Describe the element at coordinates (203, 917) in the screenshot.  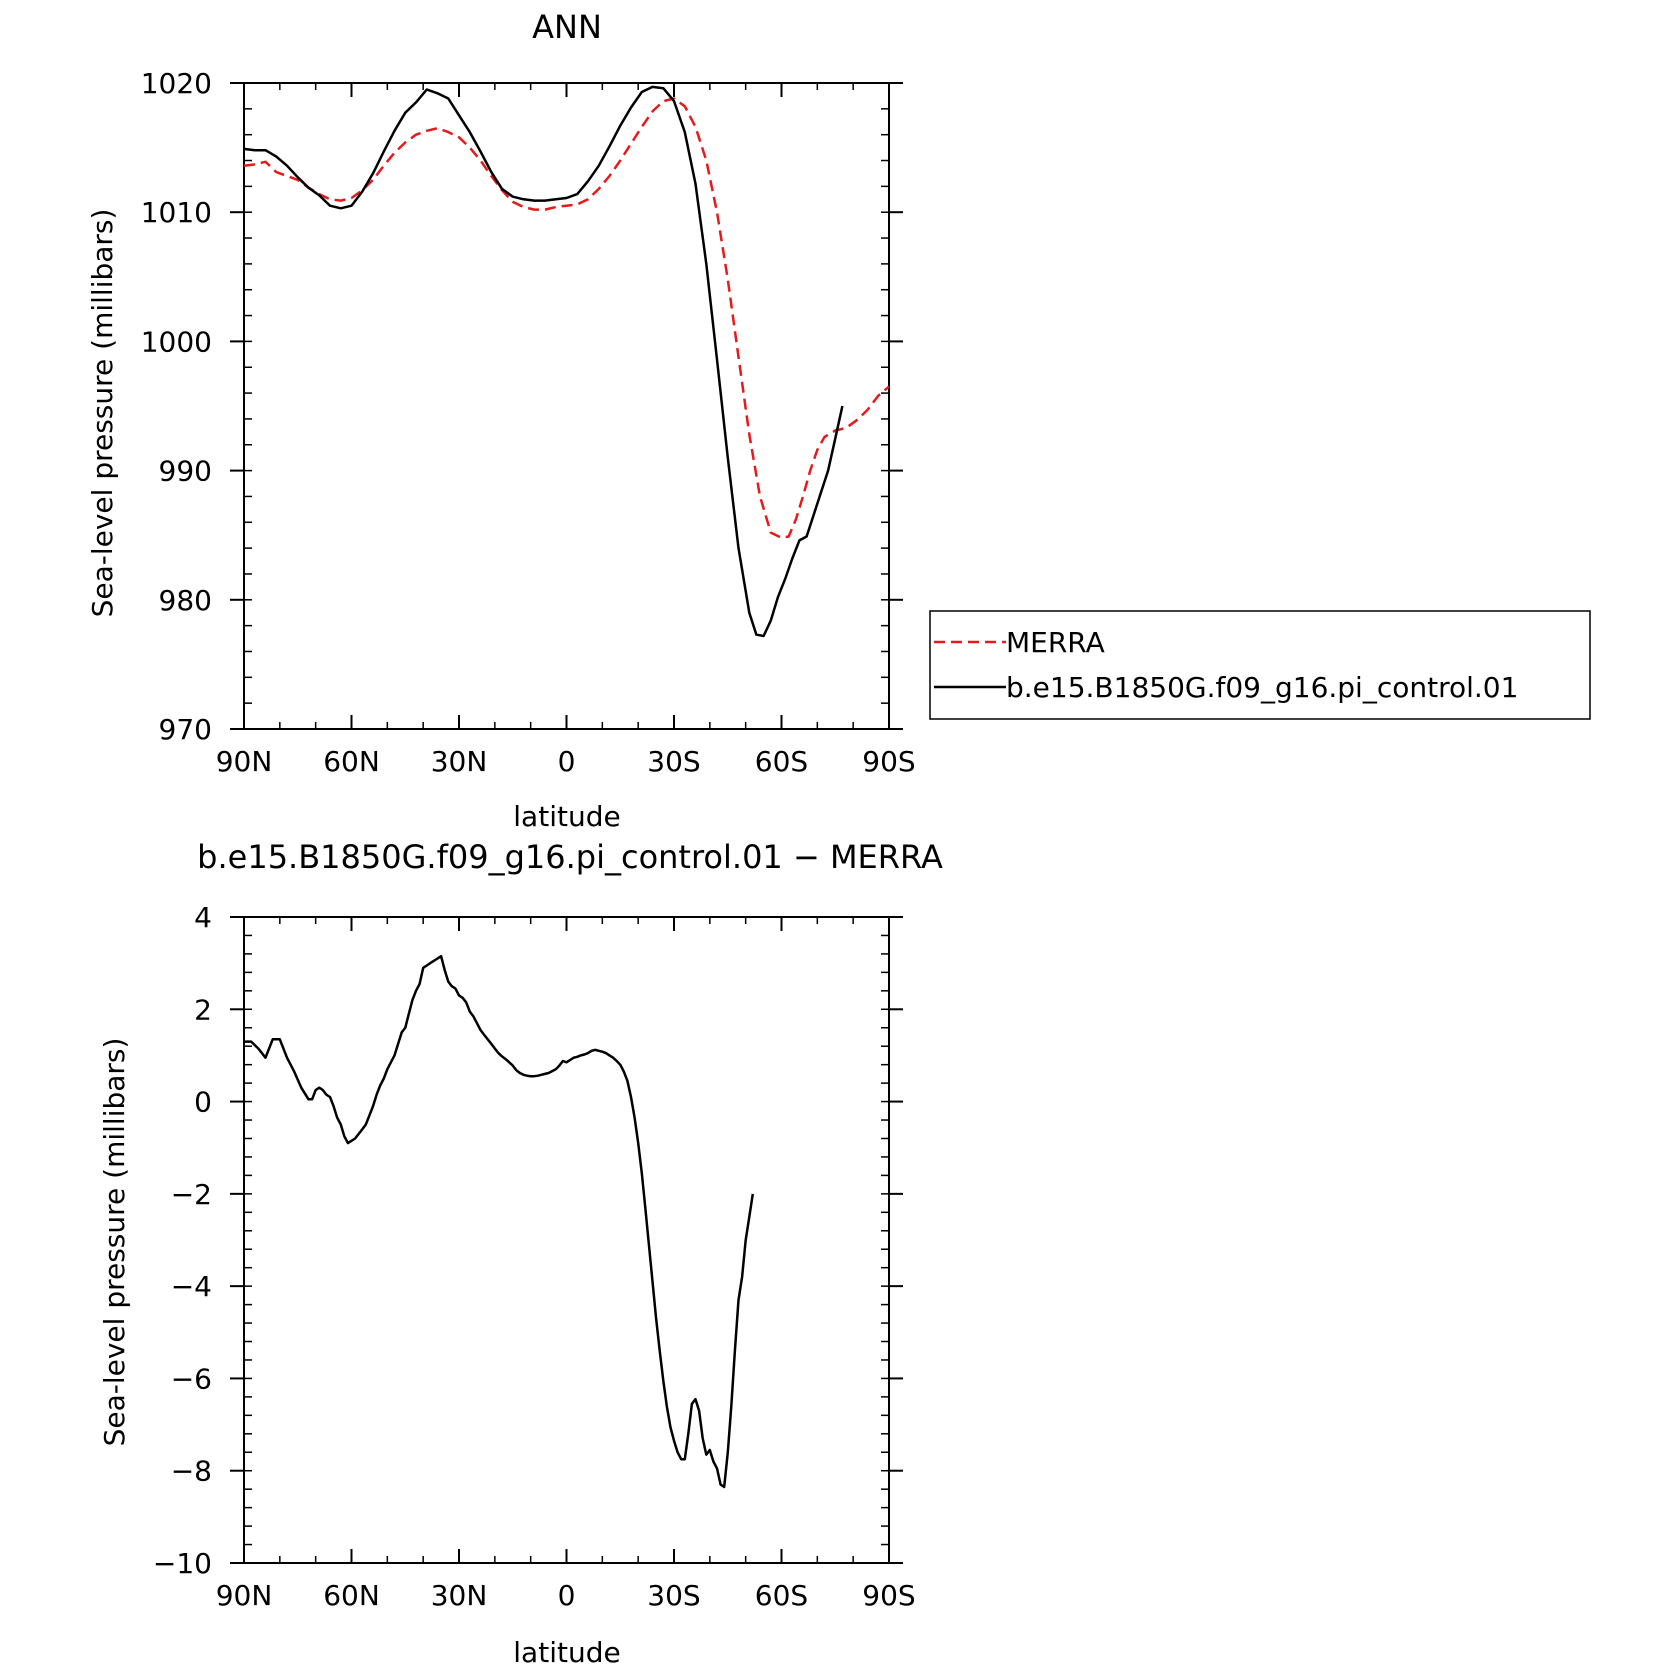
I see `y-tick-label: 4` at that location.